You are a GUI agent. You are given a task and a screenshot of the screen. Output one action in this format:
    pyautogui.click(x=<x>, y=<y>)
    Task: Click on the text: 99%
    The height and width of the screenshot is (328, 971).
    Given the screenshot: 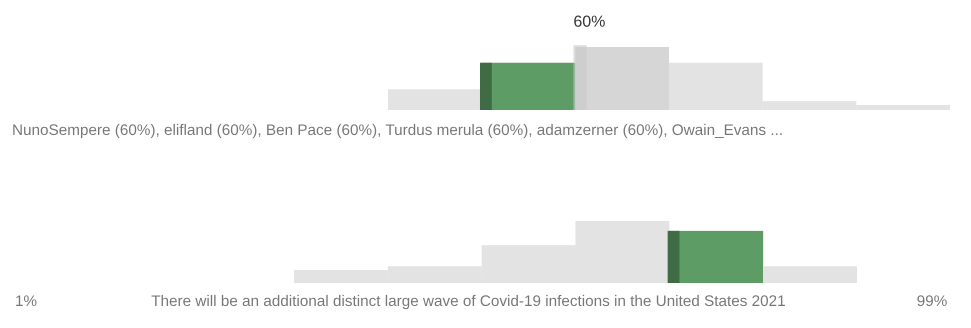 What is the action you would take?
    pyautogui.click(x=932, y=300)
    